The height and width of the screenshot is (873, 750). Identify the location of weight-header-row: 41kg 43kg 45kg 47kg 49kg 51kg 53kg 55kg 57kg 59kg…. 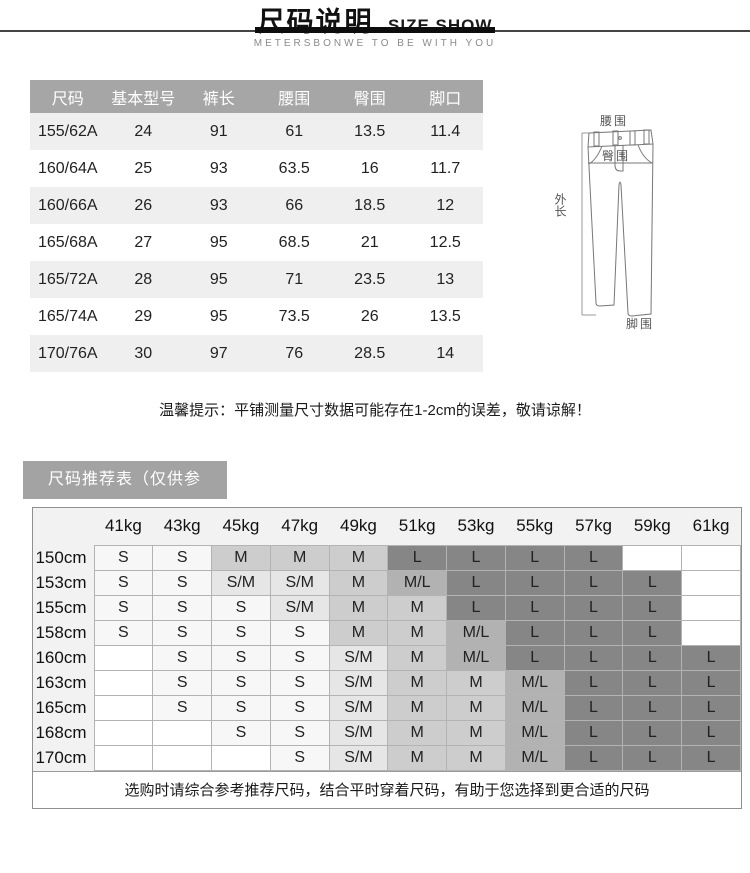
(387, 526).